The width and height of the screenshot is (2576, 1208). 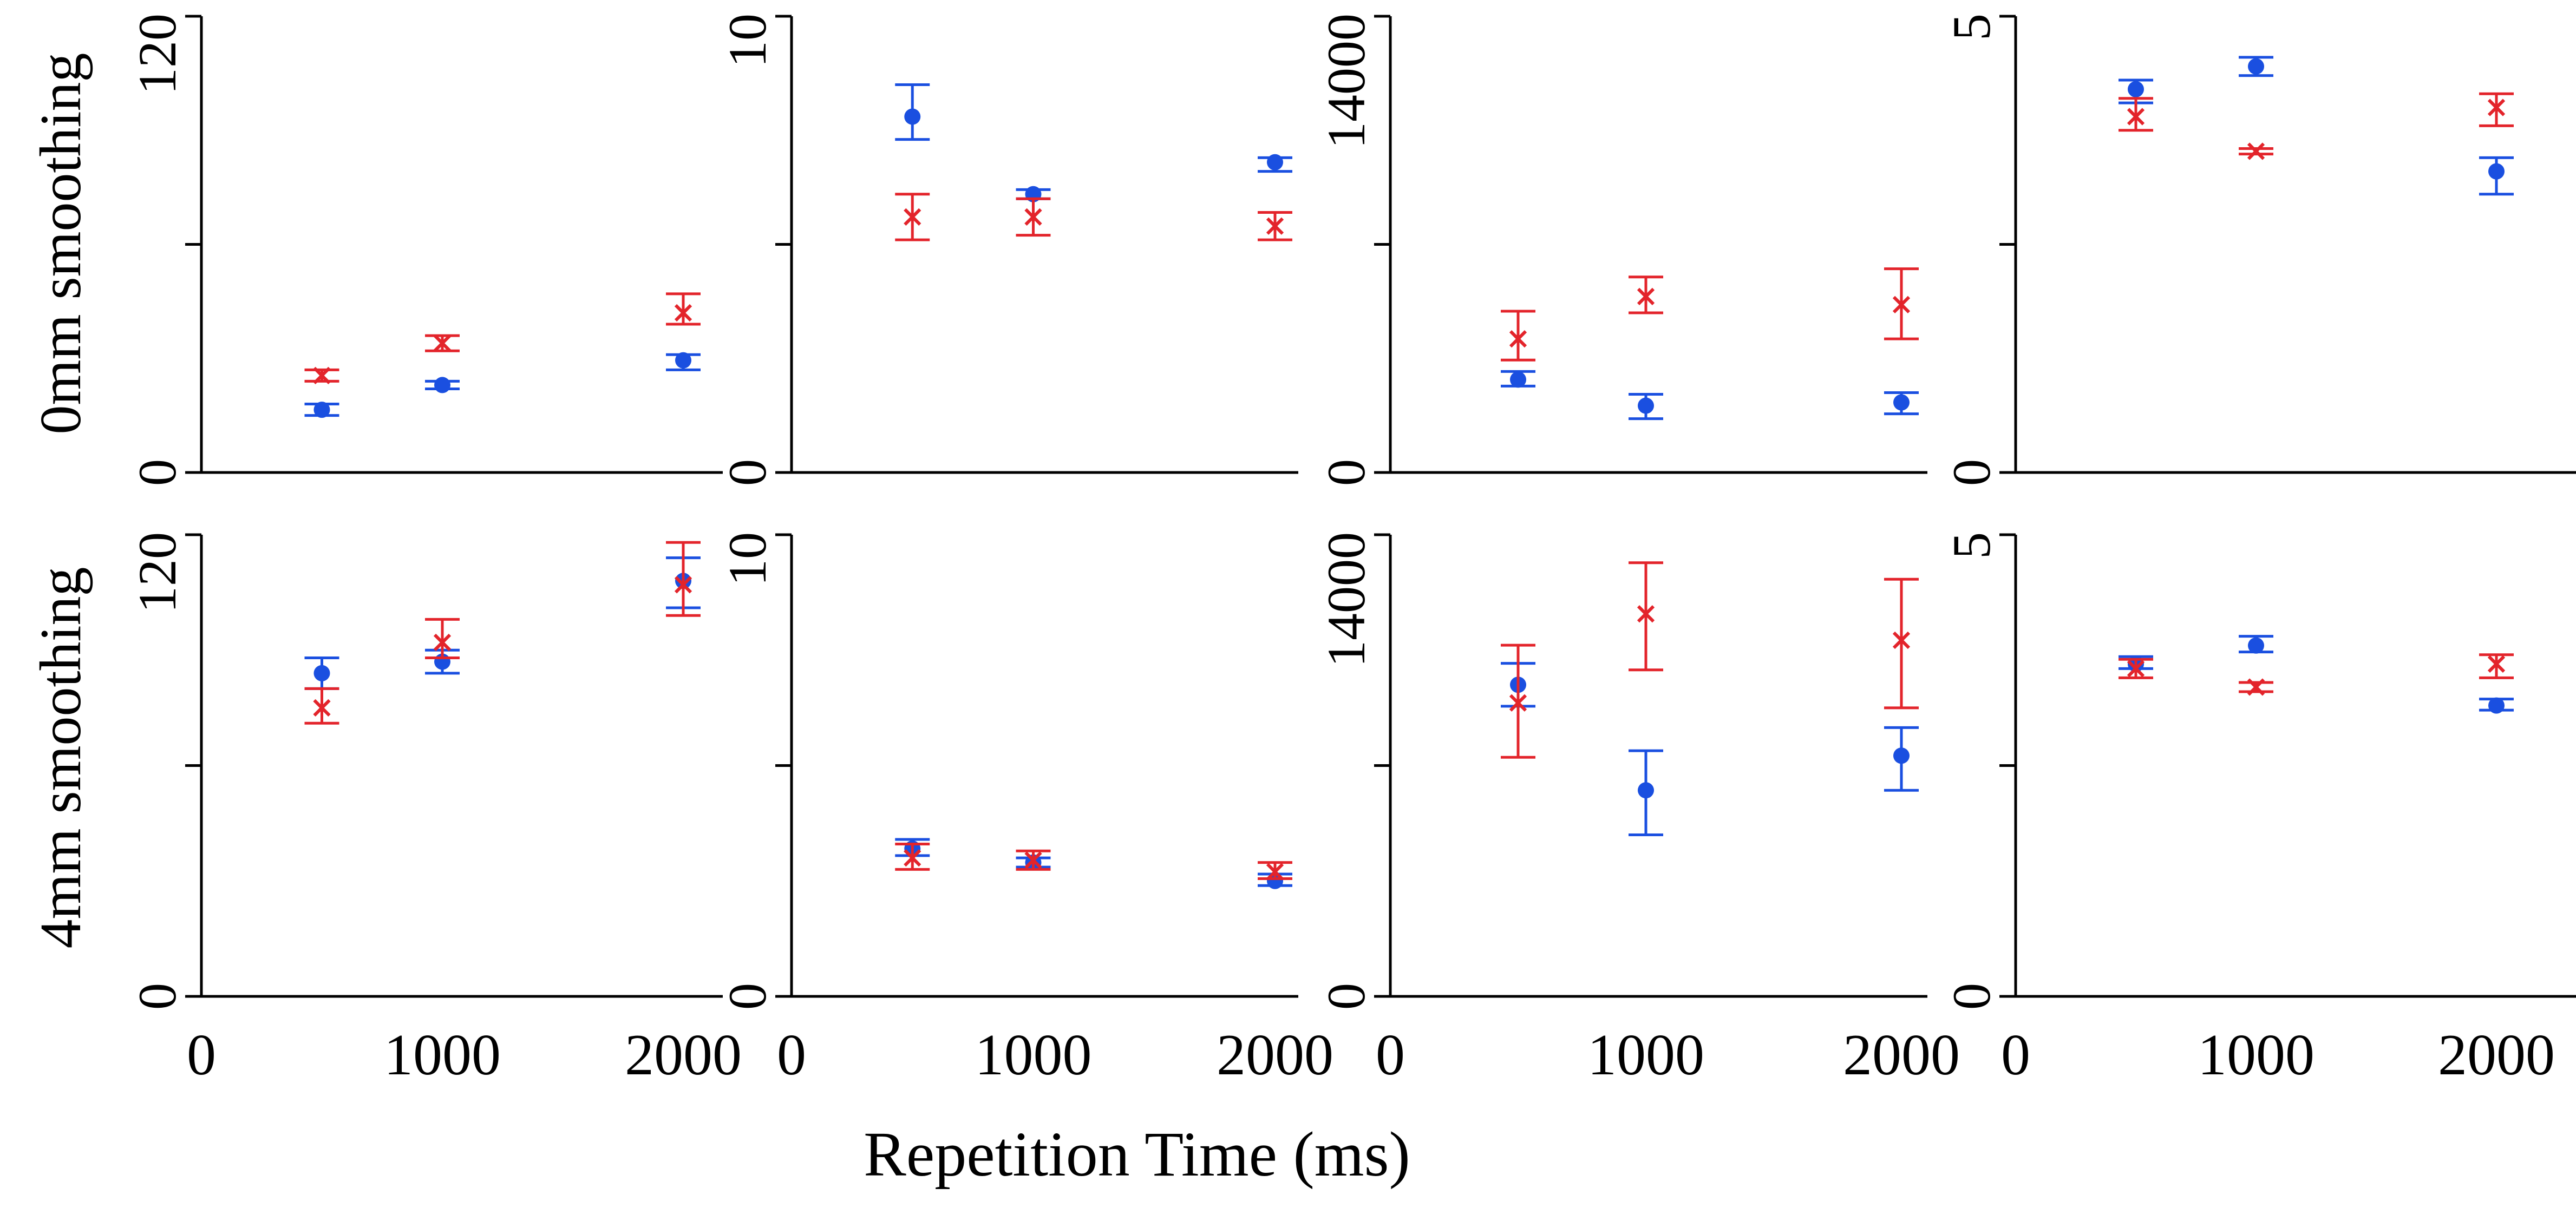 I want to click on panel-r1-c3: 0 5 0 1000 2000, so click(x=2258, y=809).